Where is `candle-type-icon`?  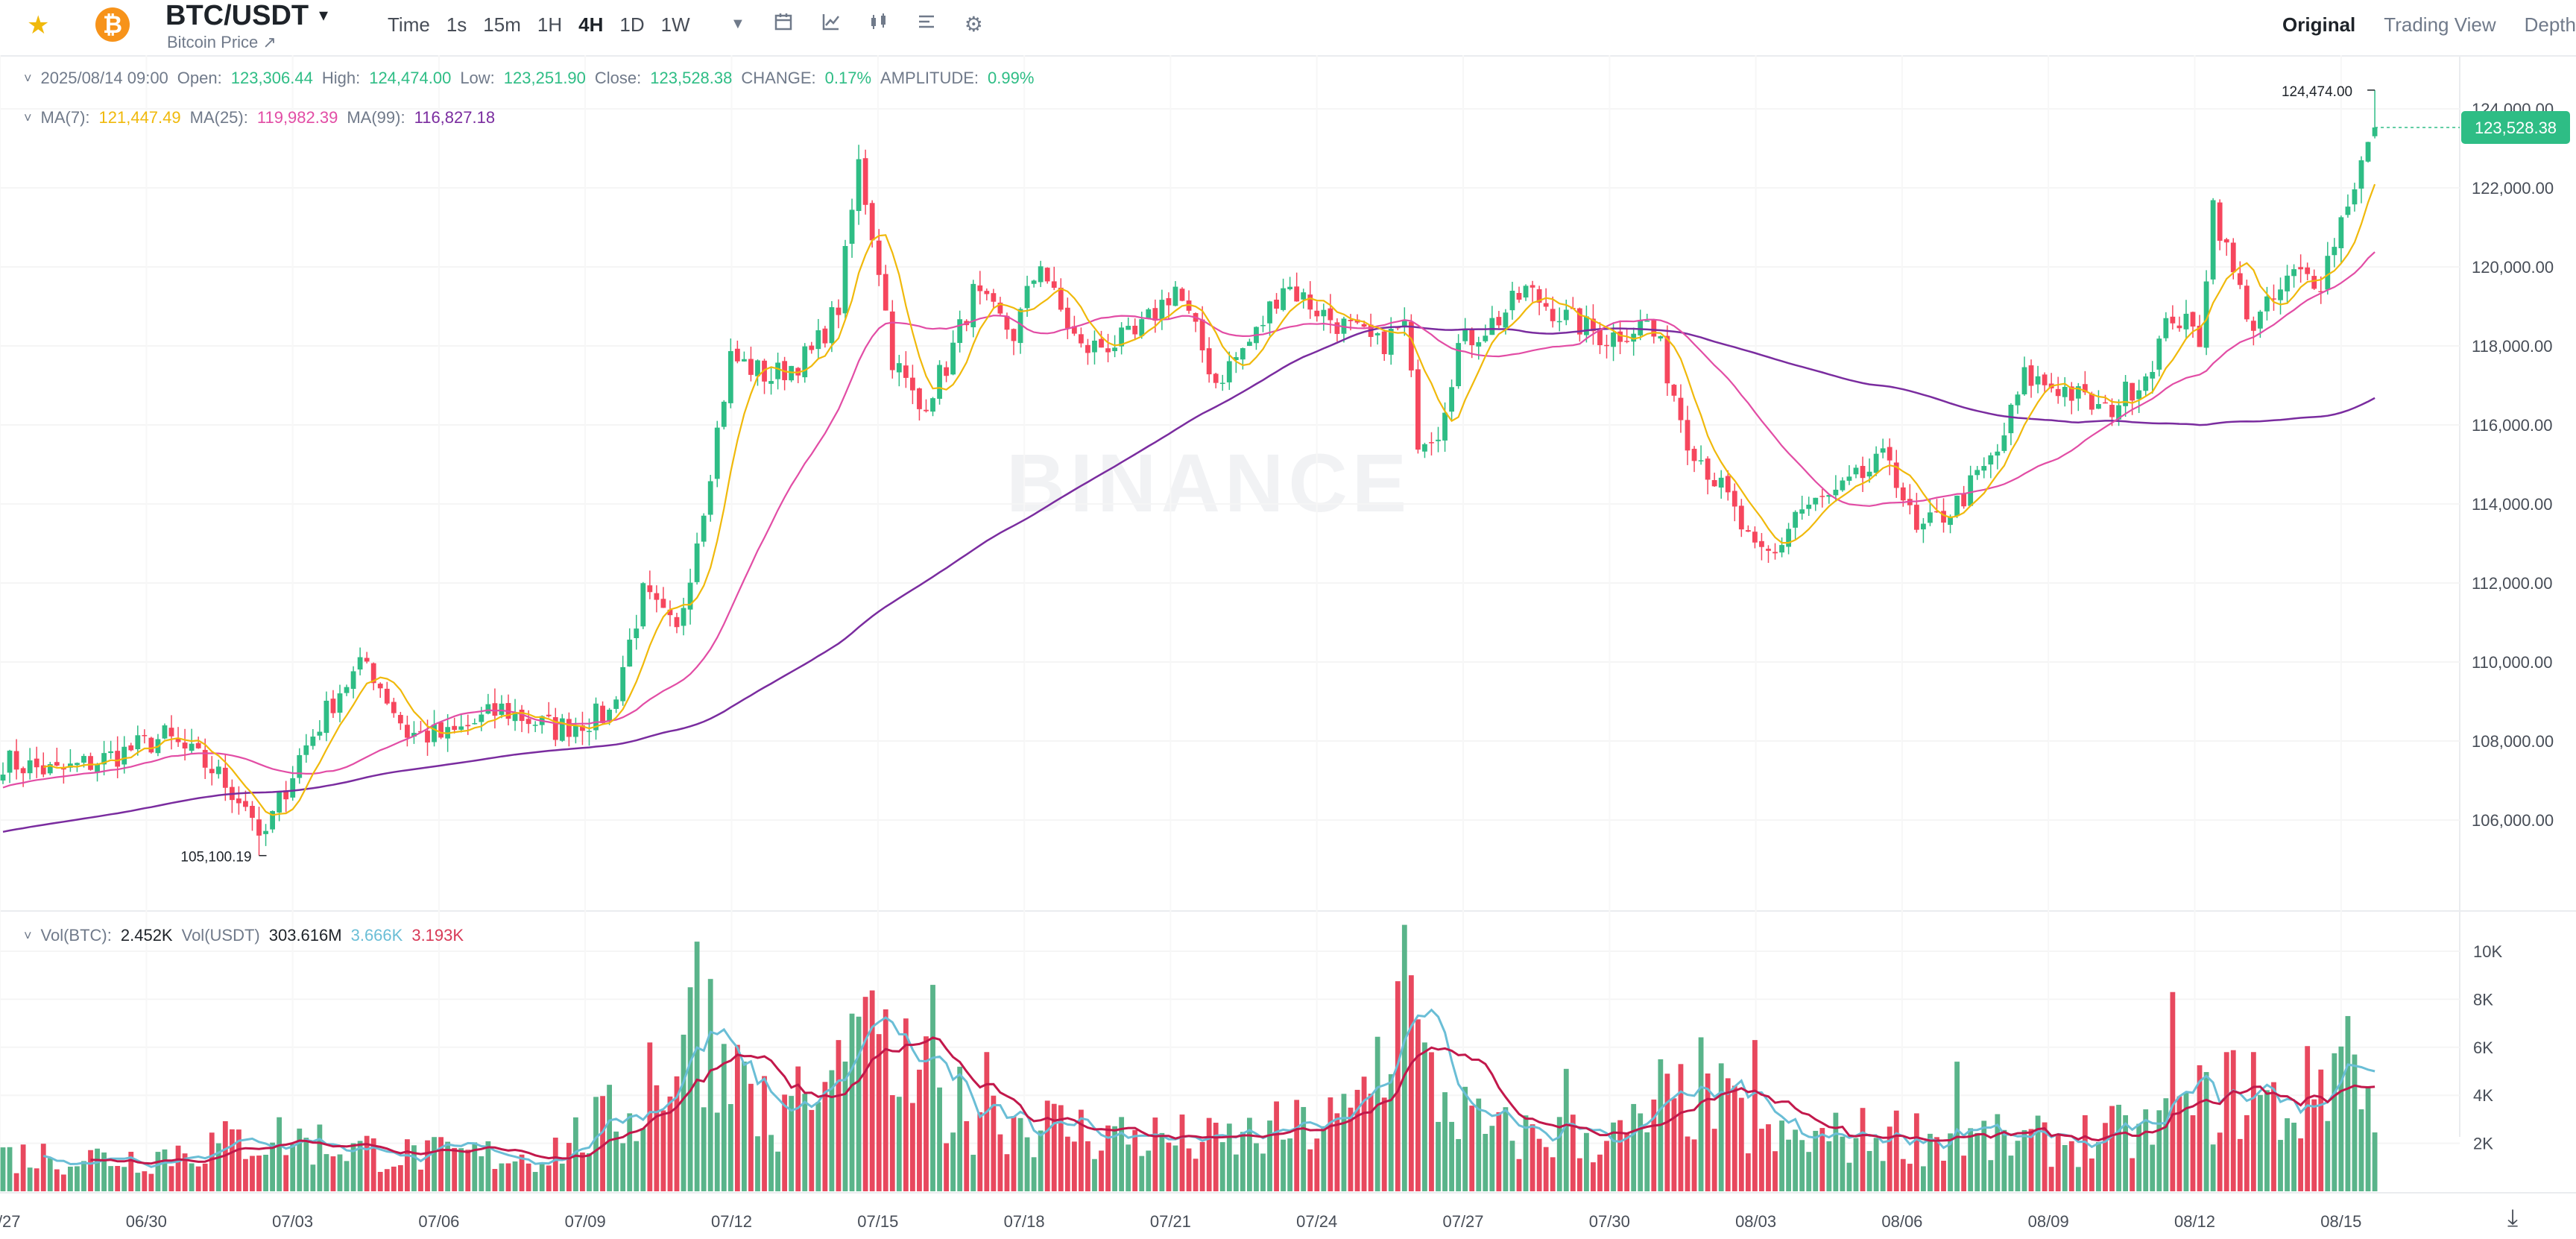 candle-type-icon is located at coordinates (878, 25).